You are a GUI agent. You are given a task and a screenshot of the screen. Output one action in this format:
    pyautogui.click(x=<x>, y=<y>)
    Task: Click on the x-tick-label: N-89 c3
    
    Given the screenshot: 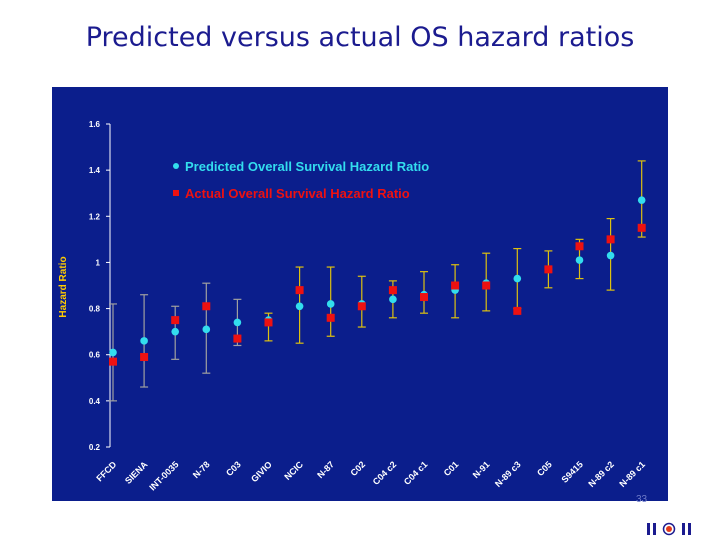 What is the action you would take?
    pyautogui.click(x=508, y=474)
    